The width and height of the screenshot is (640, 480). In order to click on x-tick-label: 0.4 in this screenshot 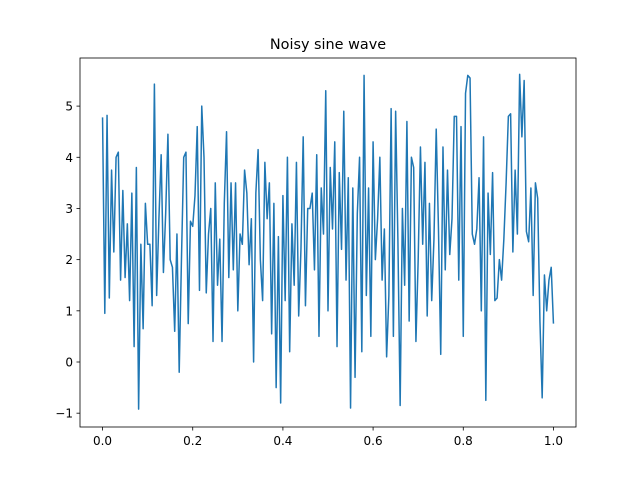, I will do `click(282, 441)`.